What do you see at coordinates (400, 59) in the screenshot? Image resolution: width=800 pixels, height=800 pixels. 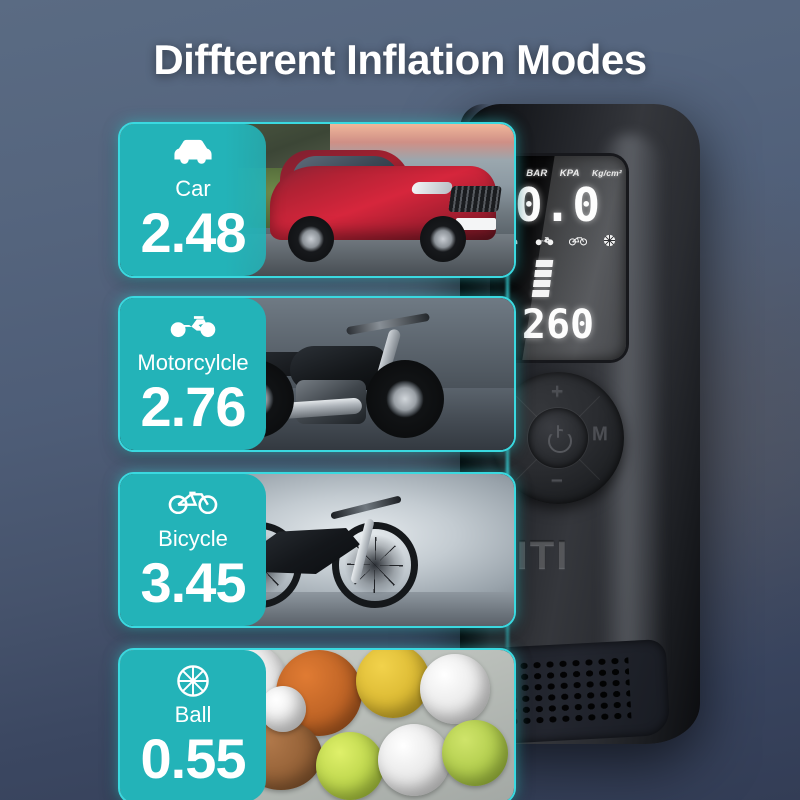 I see `page-title: Diffterent Inflation Modes` at bounding box center [400, 59].